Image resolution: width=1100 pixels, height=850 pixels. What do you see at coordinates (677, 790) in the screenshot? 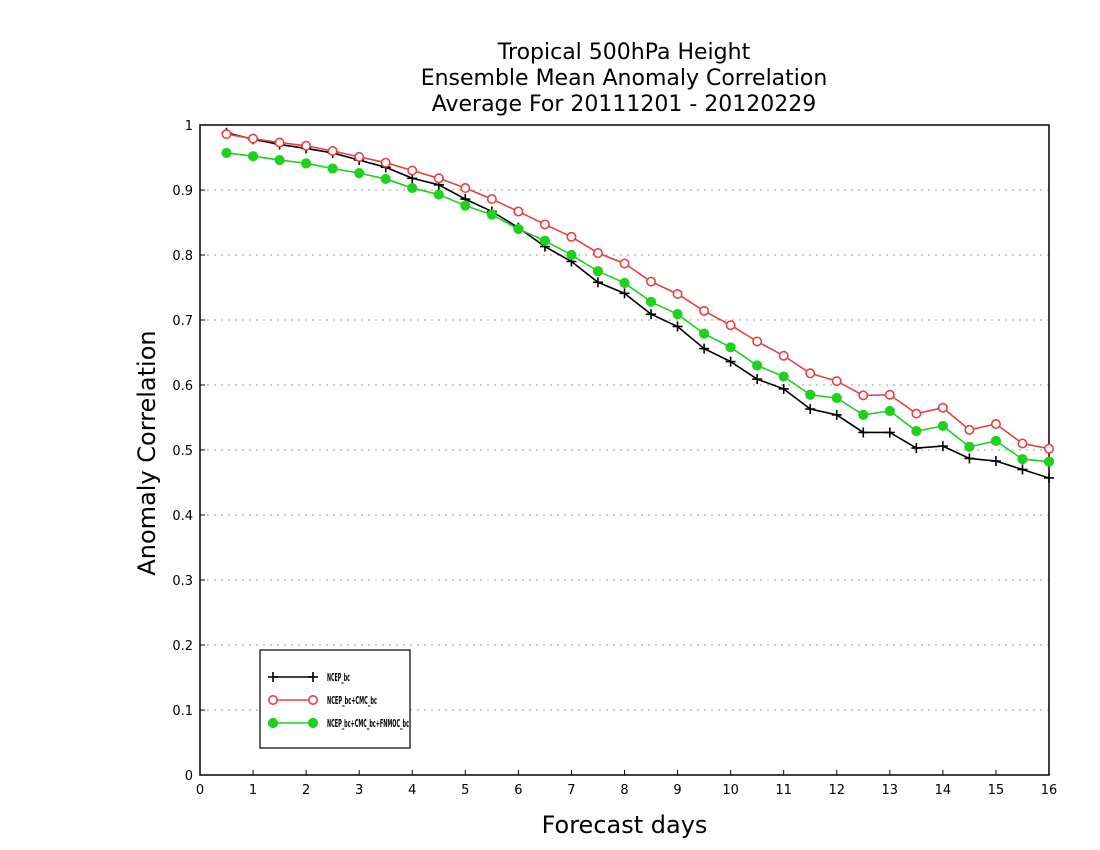
I see `x-tick-label-9: 9` at bounding box center [677, 790].